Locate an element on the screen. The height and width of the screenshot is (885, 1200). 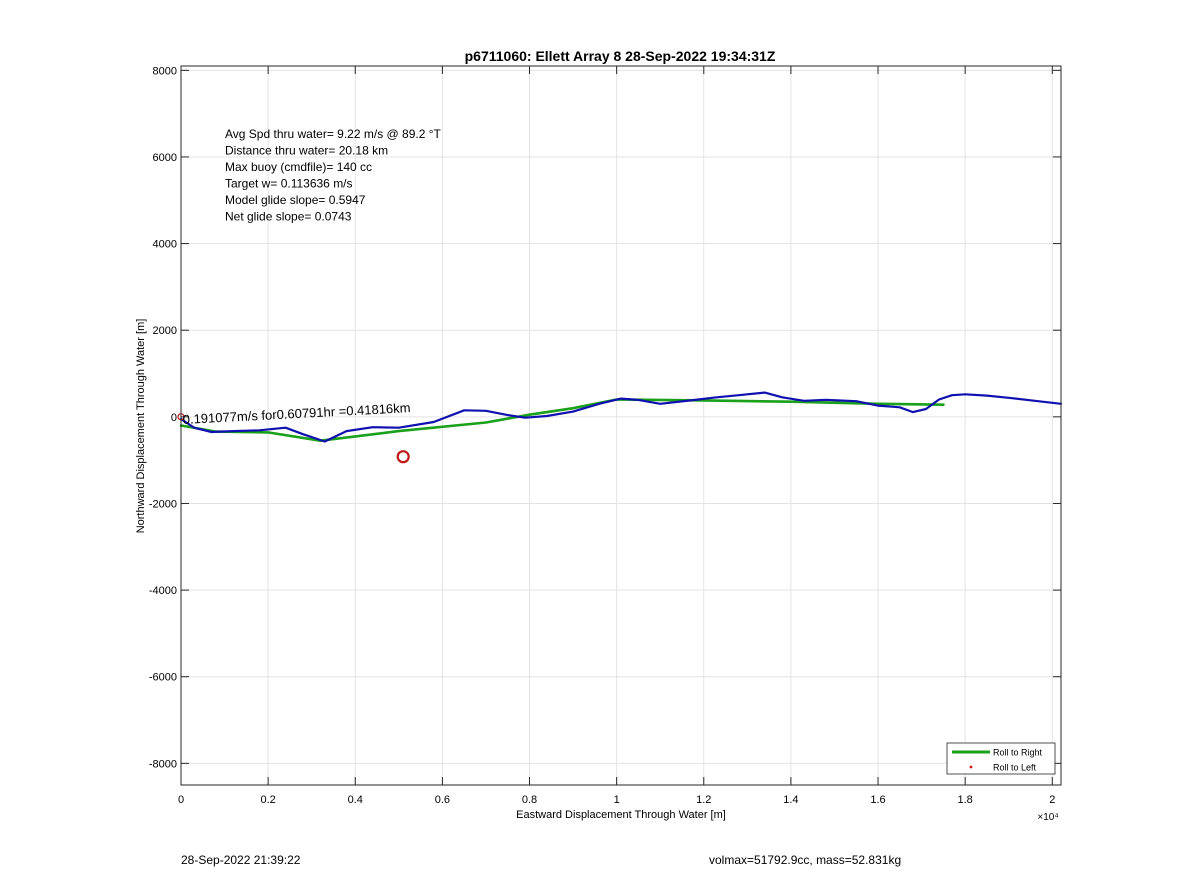
x-tick-label: 0.2 is located at coordinates (267, 800).